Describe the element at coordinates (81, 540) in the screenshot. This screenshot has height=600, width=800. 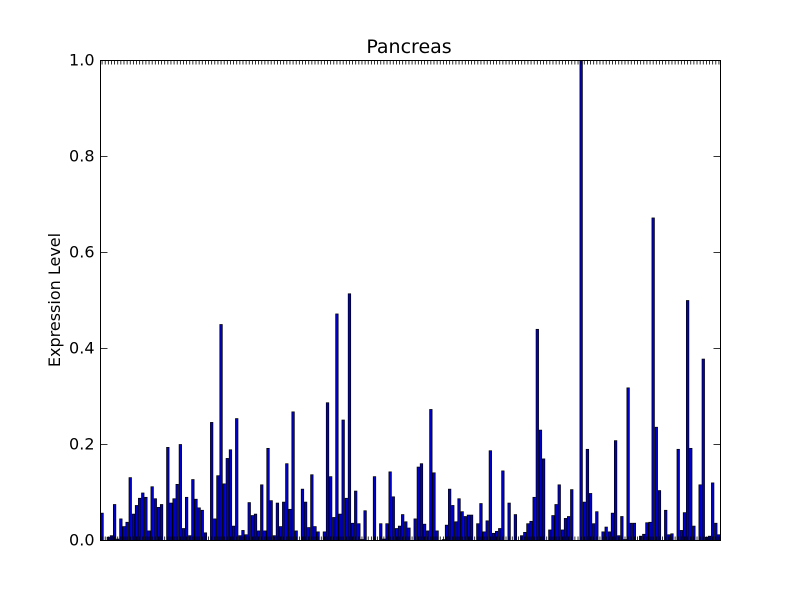
I see `y-tick-label: 0.0` at that location.